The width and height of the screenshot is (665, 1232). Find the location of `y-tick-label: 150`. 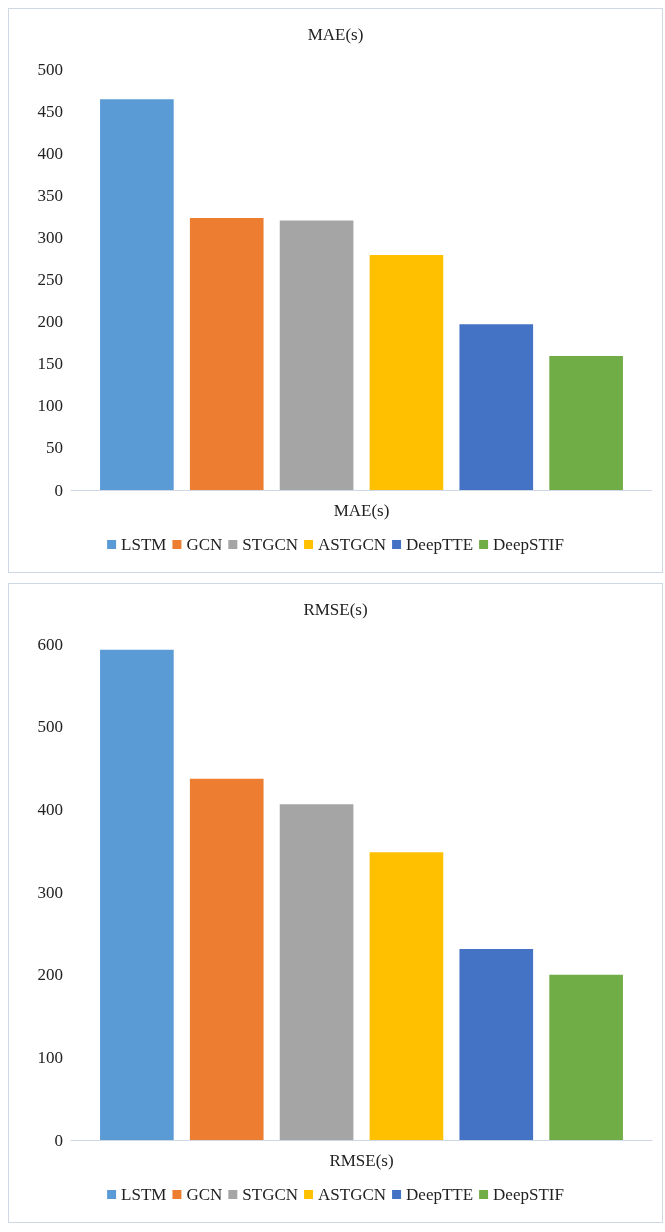

y-tick-label: 150 is located at coordinates (50, 364).